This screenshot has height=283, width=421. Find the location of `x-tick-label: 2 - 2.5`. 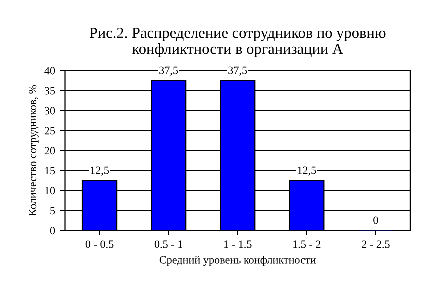

x-tick-label: 2 - 2.5 is located at coordinates (376, 244).